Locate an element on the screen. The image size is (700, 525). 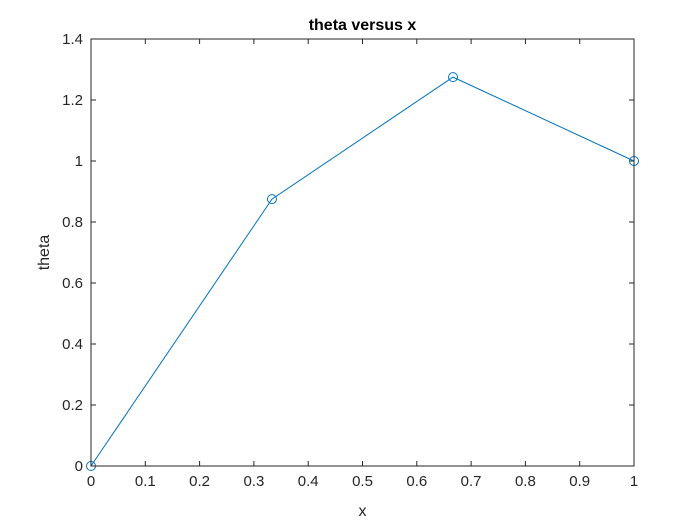
y-tick-label: 0.2 is located at coordinates (72, 405).